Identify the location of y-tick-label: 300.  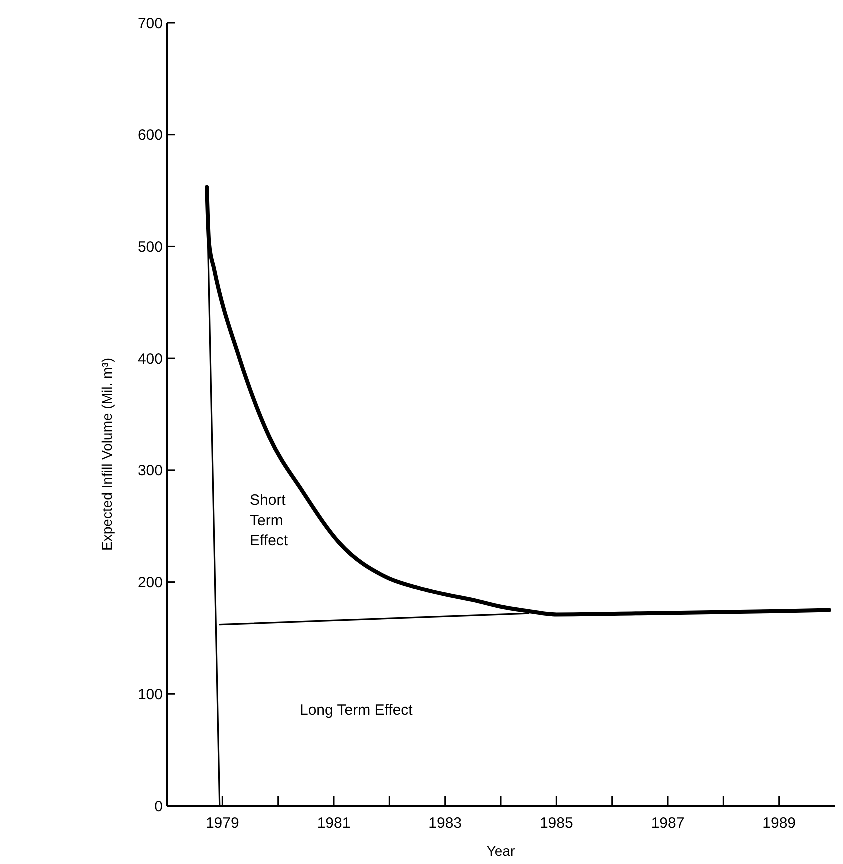
(150, 471).